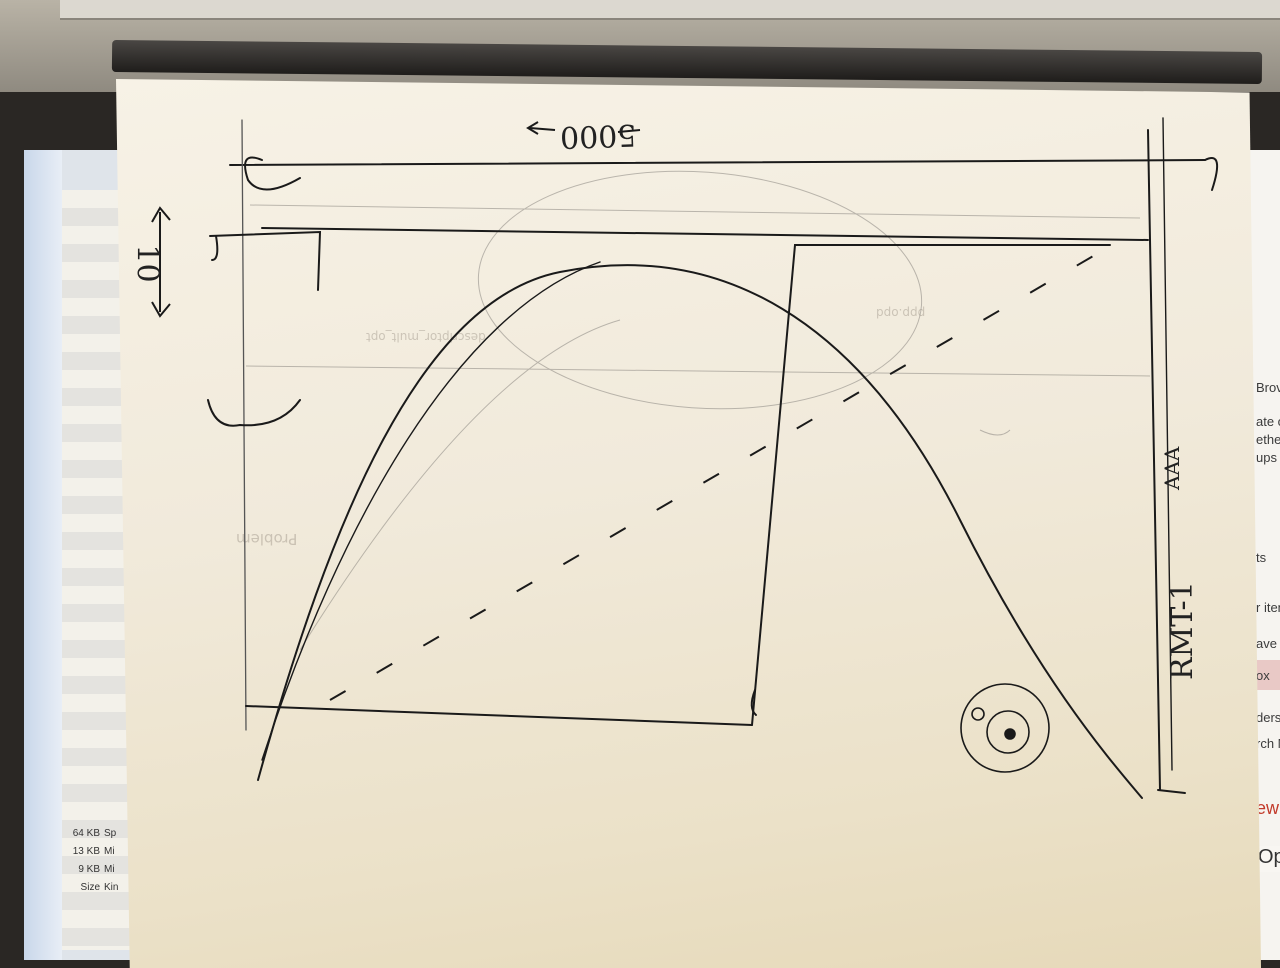 This screenshot has height=968, width=1280. Describe the element at coordinates (1266, 643) in the screenshot. I see `partial-text: ave` at that location.